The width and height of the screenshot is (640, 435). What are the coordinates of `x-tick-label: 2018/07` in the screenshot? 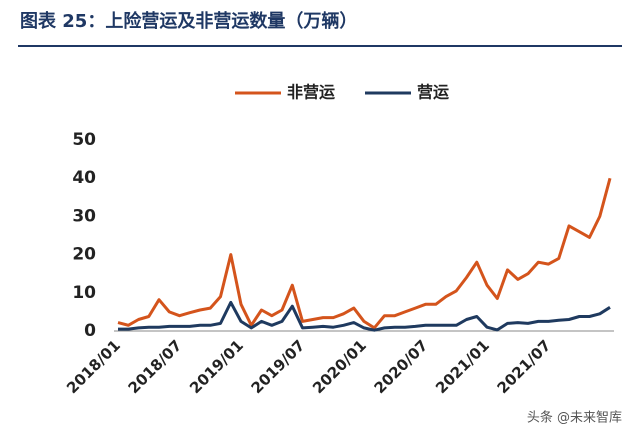 It's located at (155, 366).